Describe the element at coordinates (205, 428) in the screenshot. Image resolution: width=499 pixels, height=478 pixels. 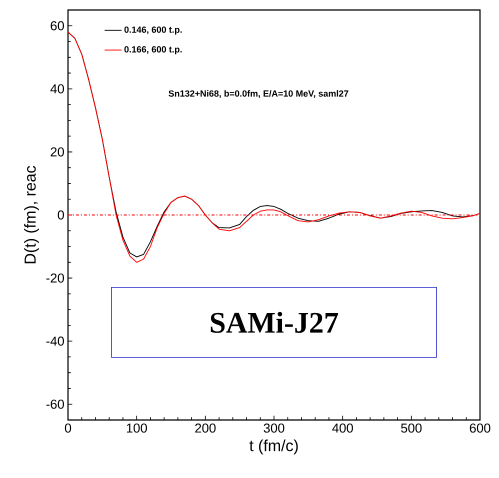
I see `x-tick-label: 200` at that location.